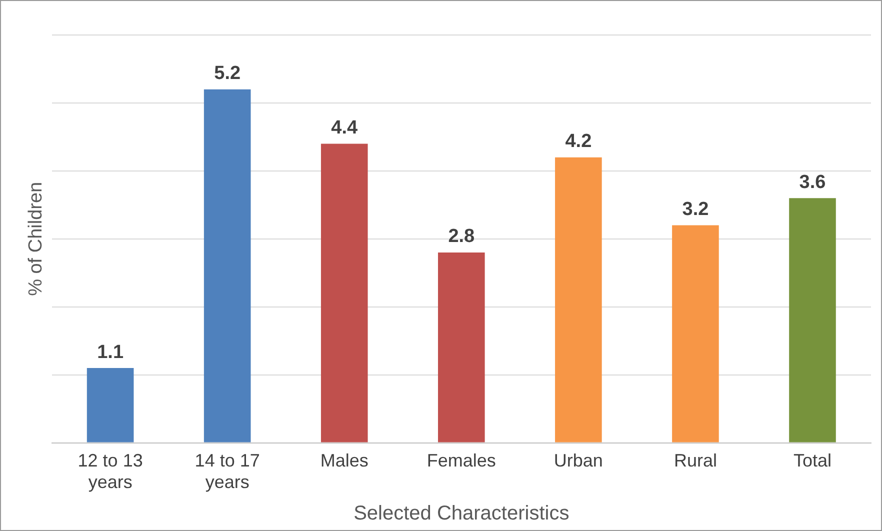 The image size is (882, 531). Describe the element at coordinates (695, 209) in the screenshot. I see `data-label: 3.2` at that location.